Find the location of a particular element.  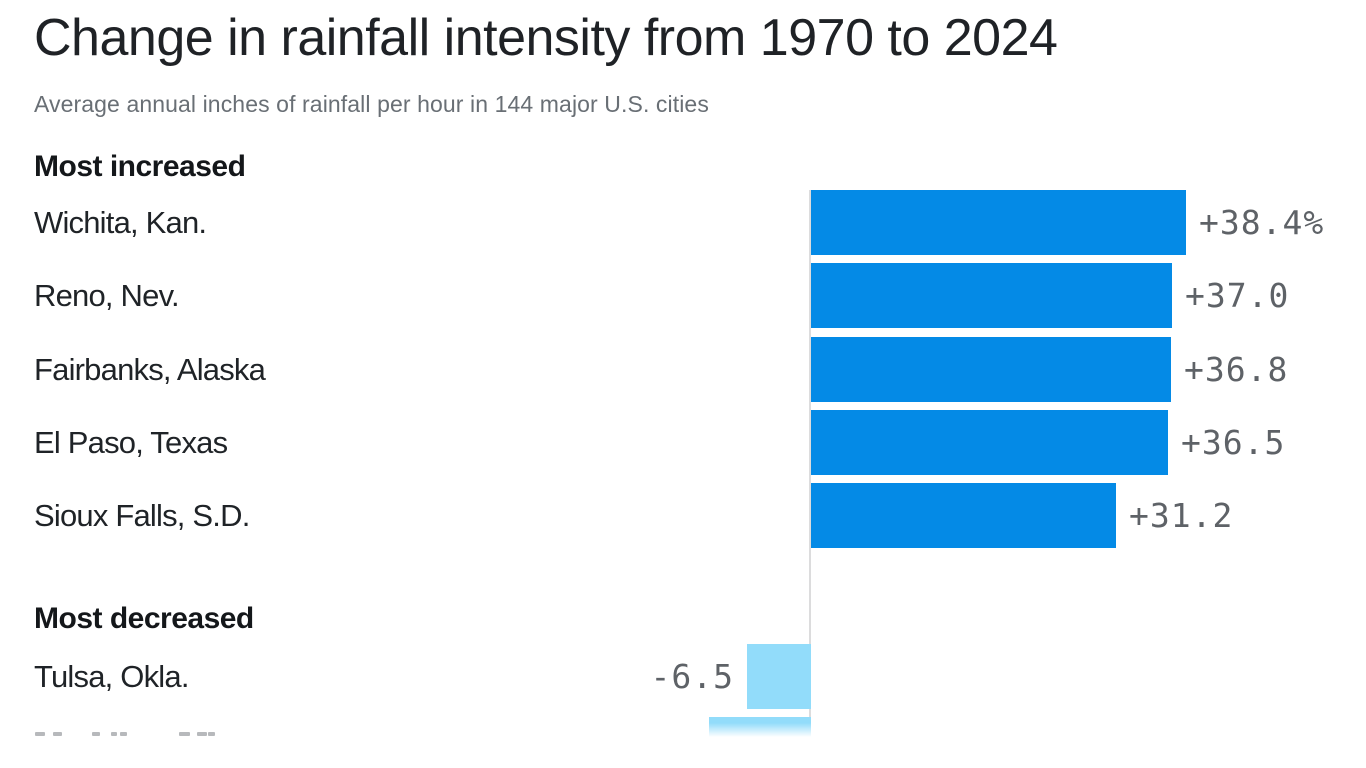

chart-row-tulsa: Tulsa, Okla. -6.5 is located at coordinates (683, 676).